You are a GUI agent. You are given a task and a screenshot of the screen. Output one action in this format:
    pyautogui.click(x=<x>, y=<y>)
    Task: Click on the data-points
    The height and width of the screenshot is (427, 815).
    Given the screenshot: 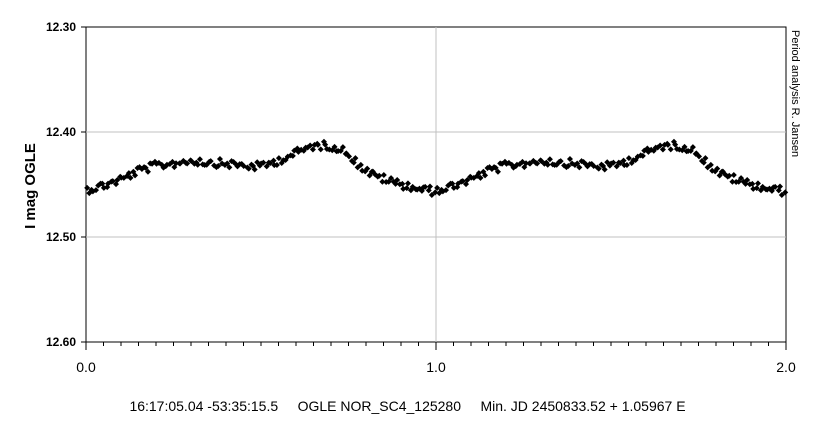 What is the action you would take?
    pyautogui.click(x=436, y=168)
    